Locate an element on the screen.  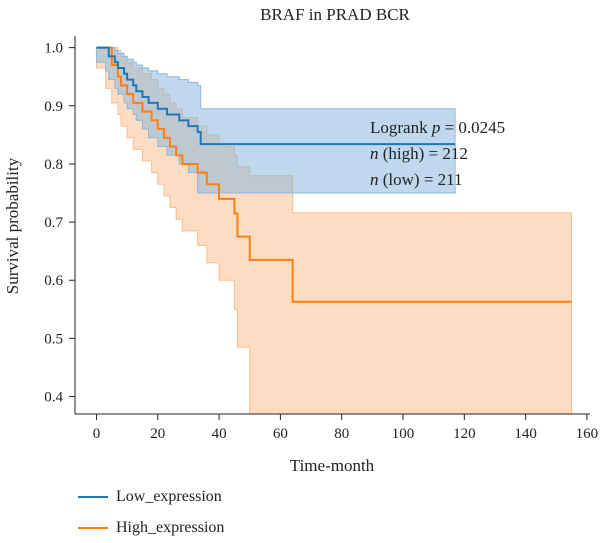
legend-label-high: High_expression is located at coordinates (170, 527).